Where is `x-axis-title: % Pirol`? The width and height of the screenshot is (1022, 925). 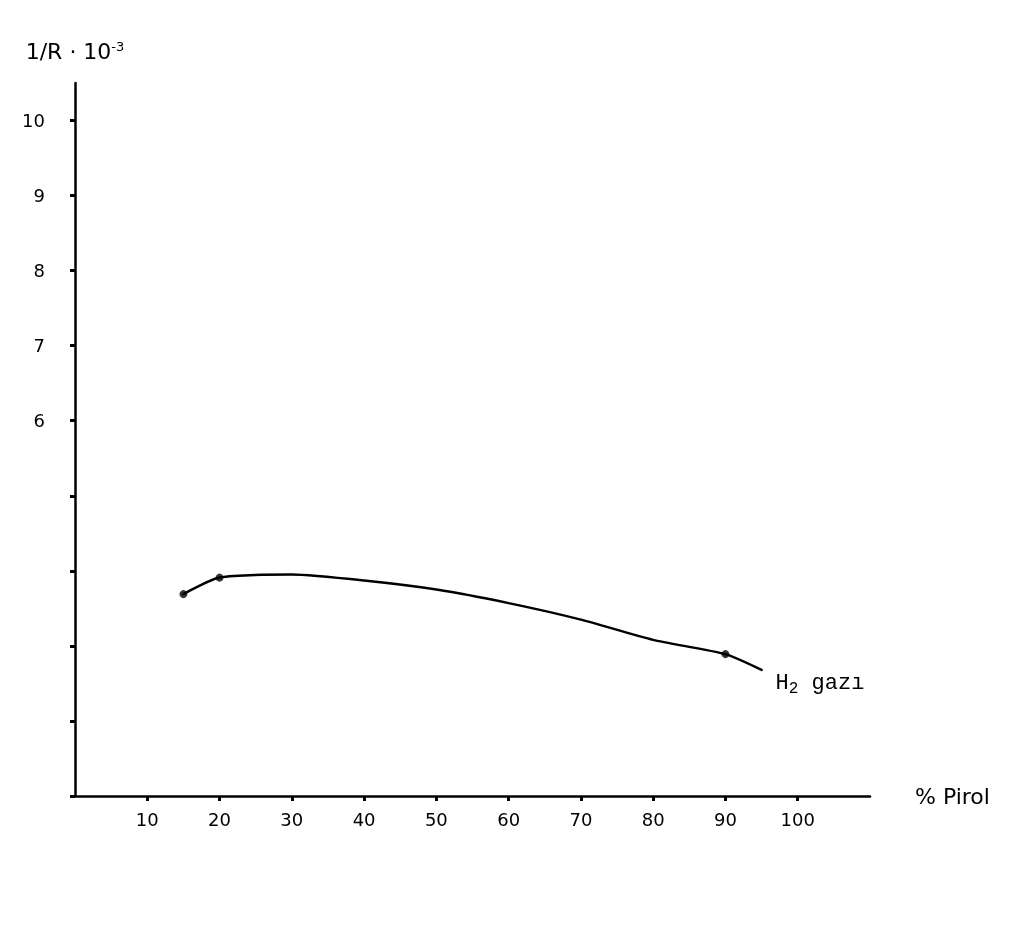
x-axis-title: % Pirol is located at coordinates (952, 796).